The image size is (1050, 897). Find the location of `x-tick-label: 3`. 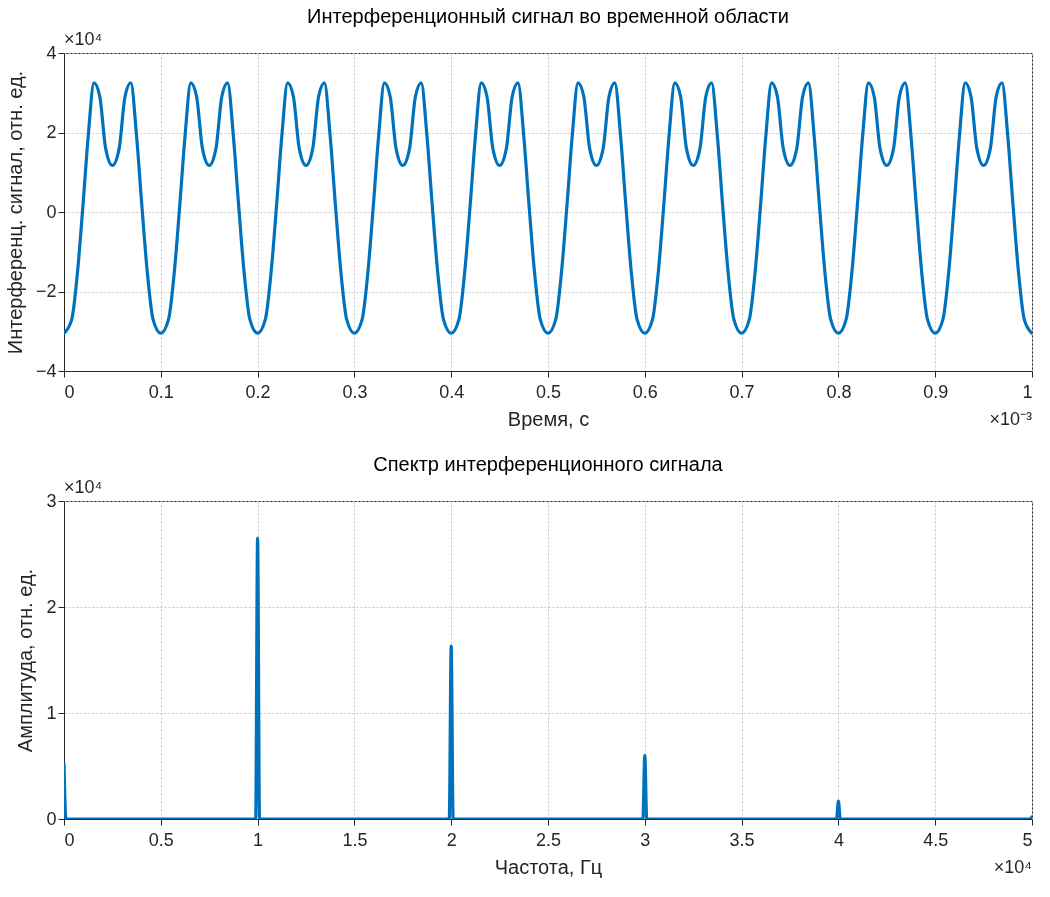

x-tick-label: 3 is located at coordinates (645, 839).